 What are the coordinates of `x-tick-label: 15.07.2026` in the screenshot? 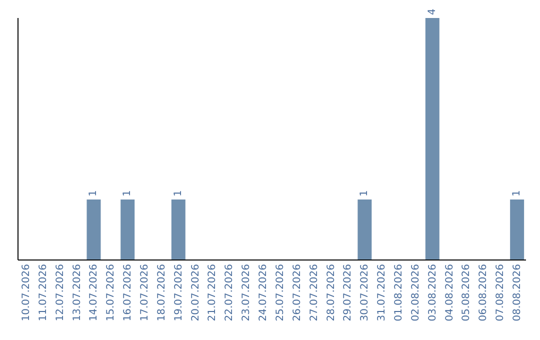 It's located at (111, 293).